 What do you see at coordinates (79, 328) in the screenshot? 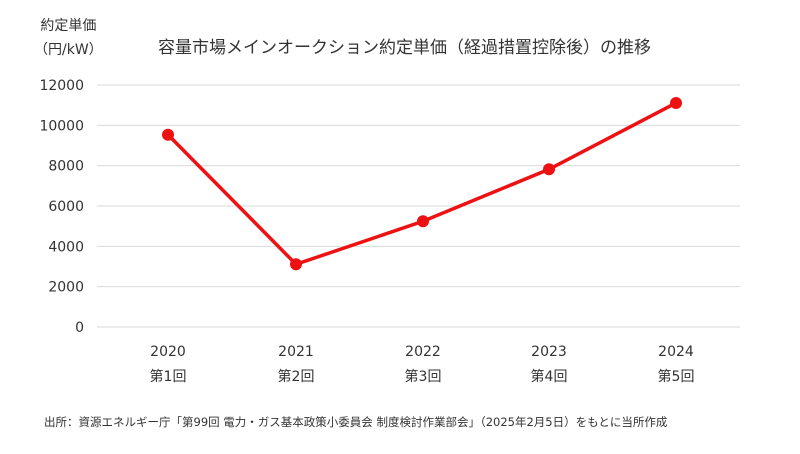
I see `y-tick-label: 0` at bounding box center [79, 328].